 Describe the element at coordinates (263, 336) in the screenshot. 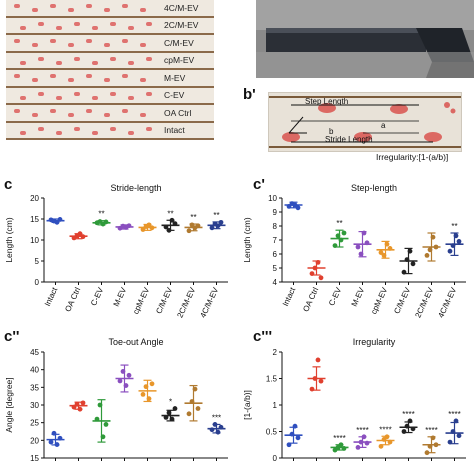

I see `panel-letter-c-tprime: c'''` at that location.